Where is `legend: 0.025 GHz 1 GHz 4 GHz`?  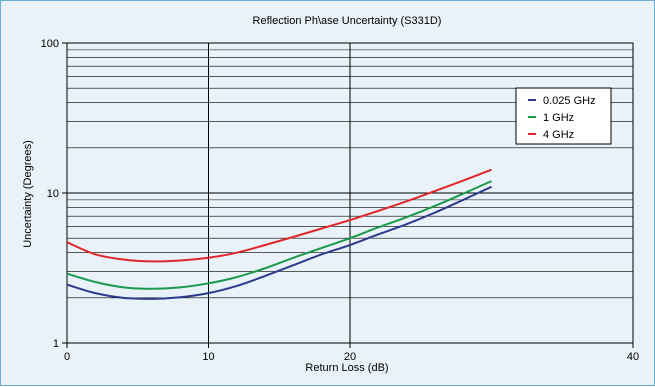
legend: 0.025 GHz 1 GHz 4 GHz is located at coordinates (563, 116).